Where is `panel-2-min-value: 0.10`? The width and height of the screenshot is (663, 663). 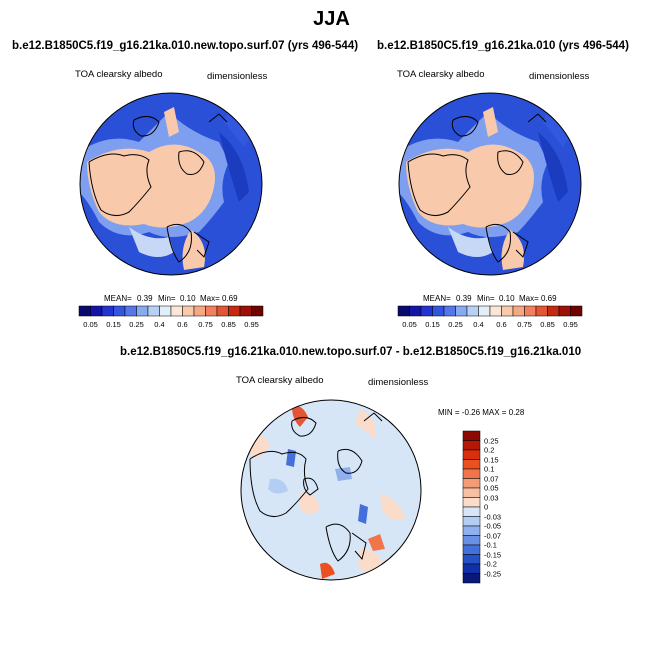 panel-2-min-value: 0.10 is located at coordinates (507, 298).